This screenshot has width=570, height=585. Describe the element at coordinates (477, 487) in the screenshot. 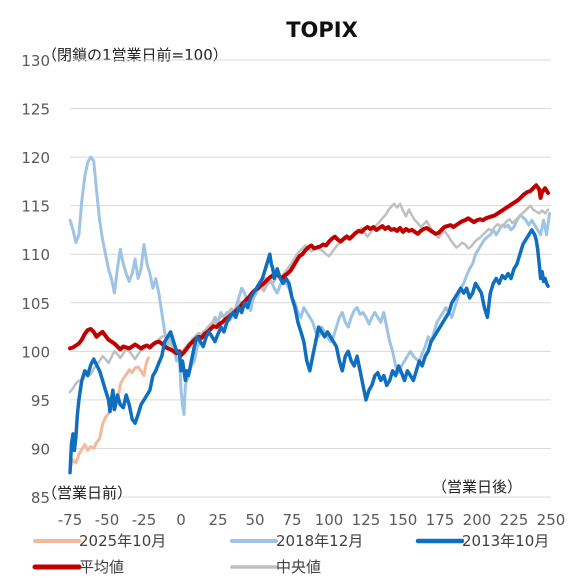

I see `x-note-after: （営業日後）` at that location.